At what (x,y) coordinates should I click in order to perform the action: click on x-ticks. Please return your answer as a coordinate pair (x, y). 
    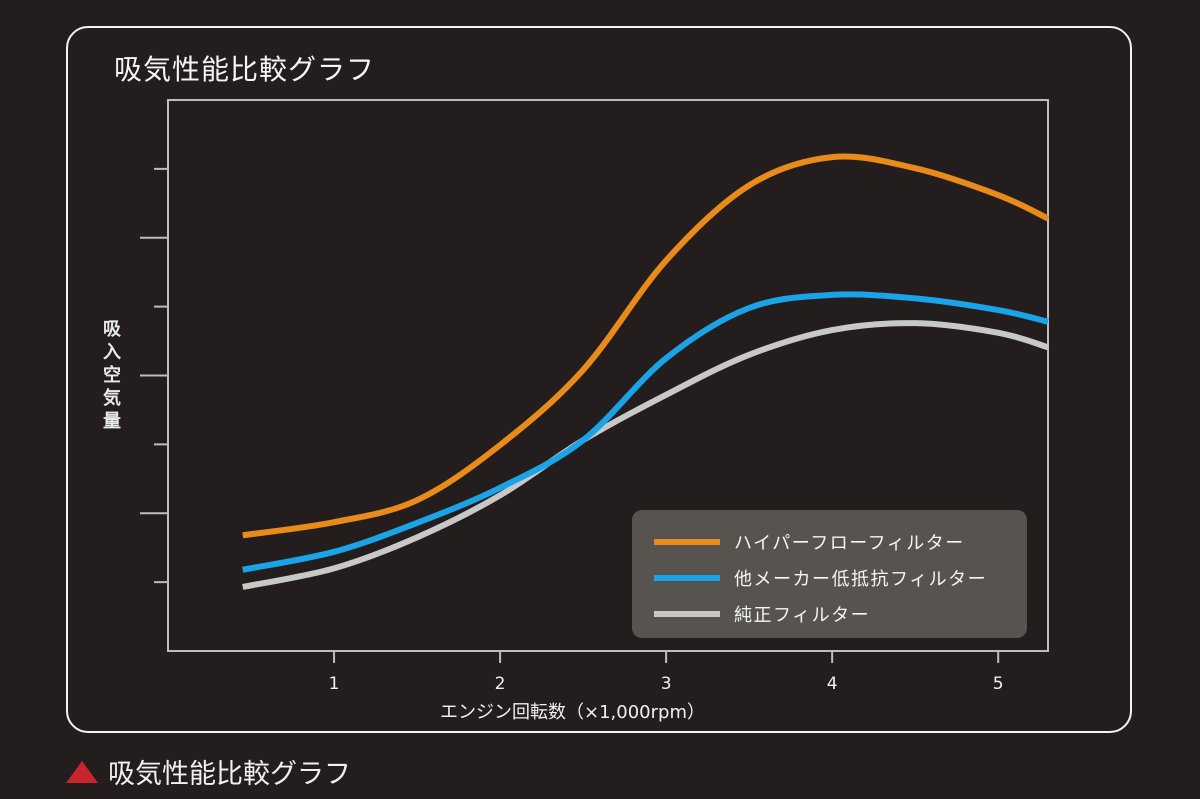
    Looking at the image, I should click on (666, 657).